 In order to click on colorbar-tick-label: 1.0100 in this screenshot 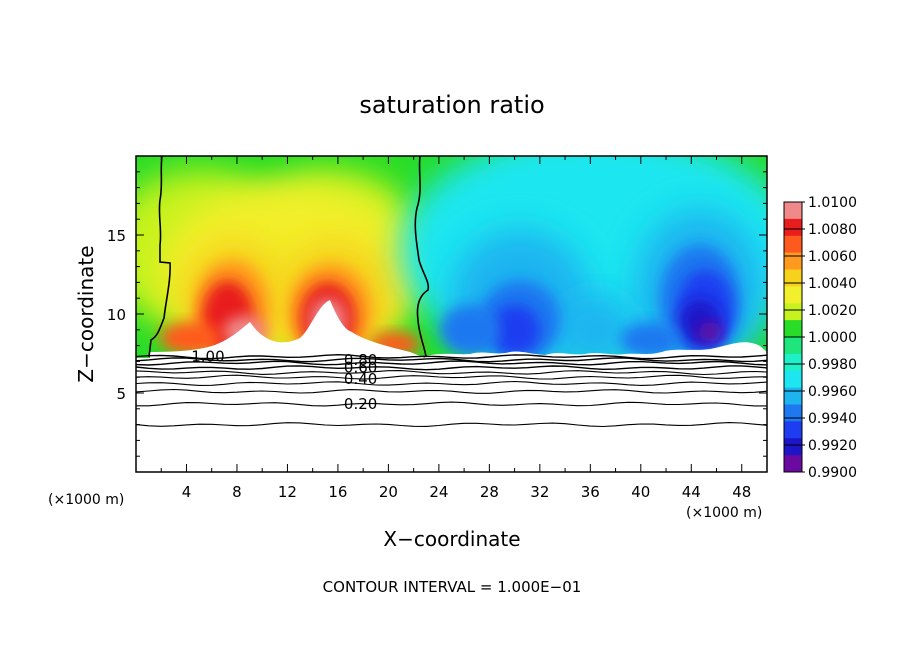, I will do `click(832, 203)`.